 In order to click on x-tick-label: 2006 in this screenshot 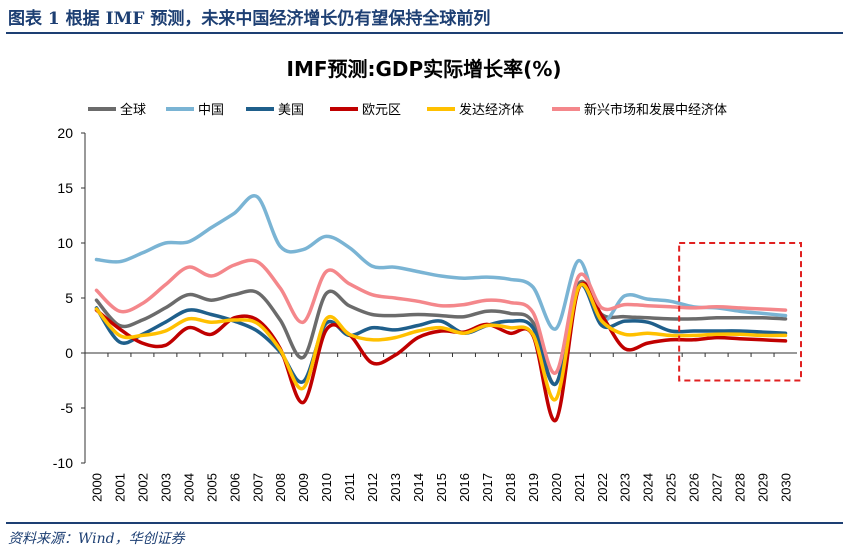, I will do `click(234, 487)`.